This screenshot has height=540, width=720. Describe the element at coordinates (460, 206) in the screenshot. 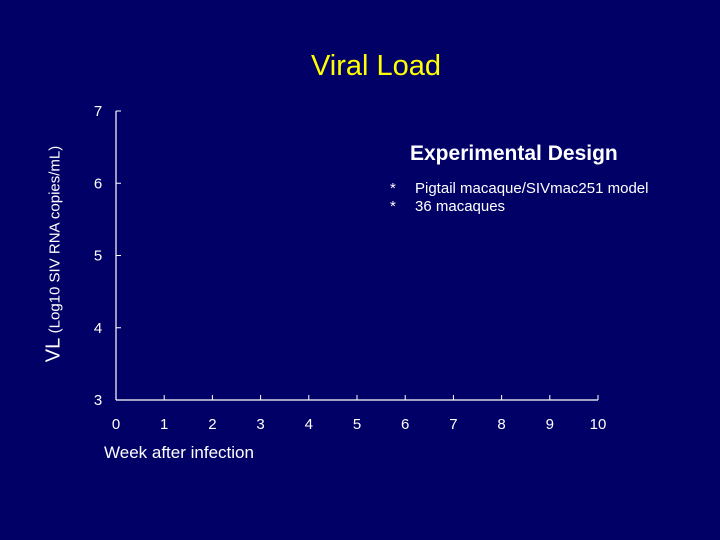

I see `design-item-text: 36 macaques` at that location.